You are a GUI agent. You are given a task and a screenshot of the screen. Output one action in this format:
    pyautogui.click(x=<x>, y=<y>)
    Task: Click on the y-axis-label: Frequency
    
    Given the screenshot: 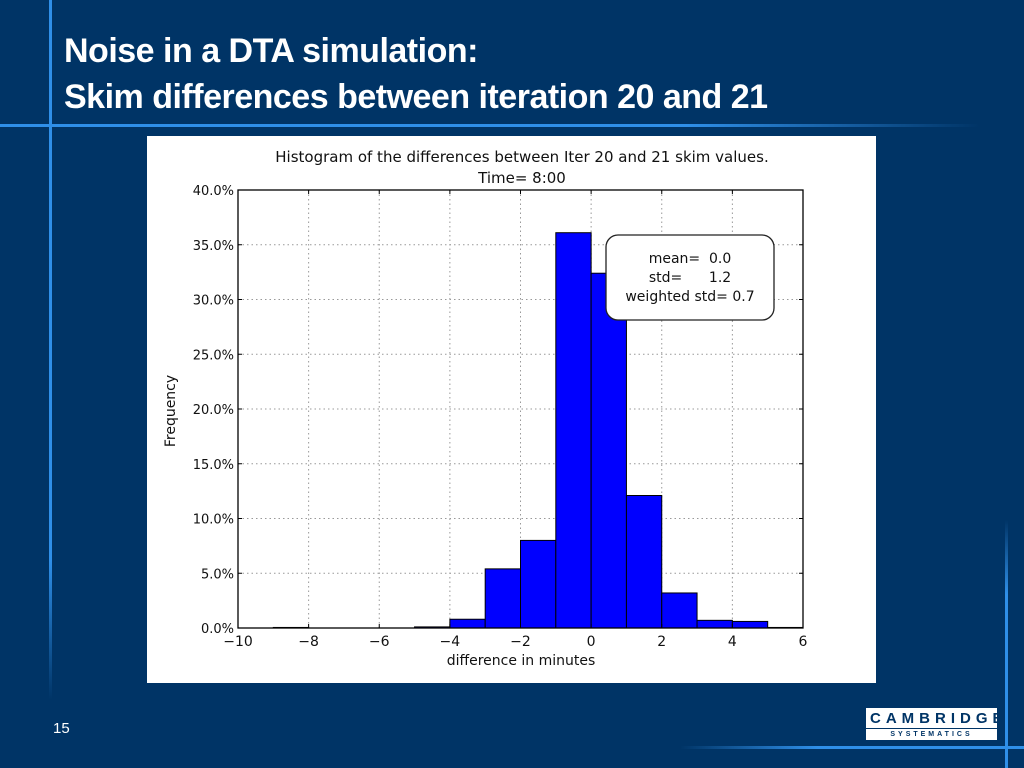 What is the action you would take?
    pyautogui.click(x=171, y=411)
    